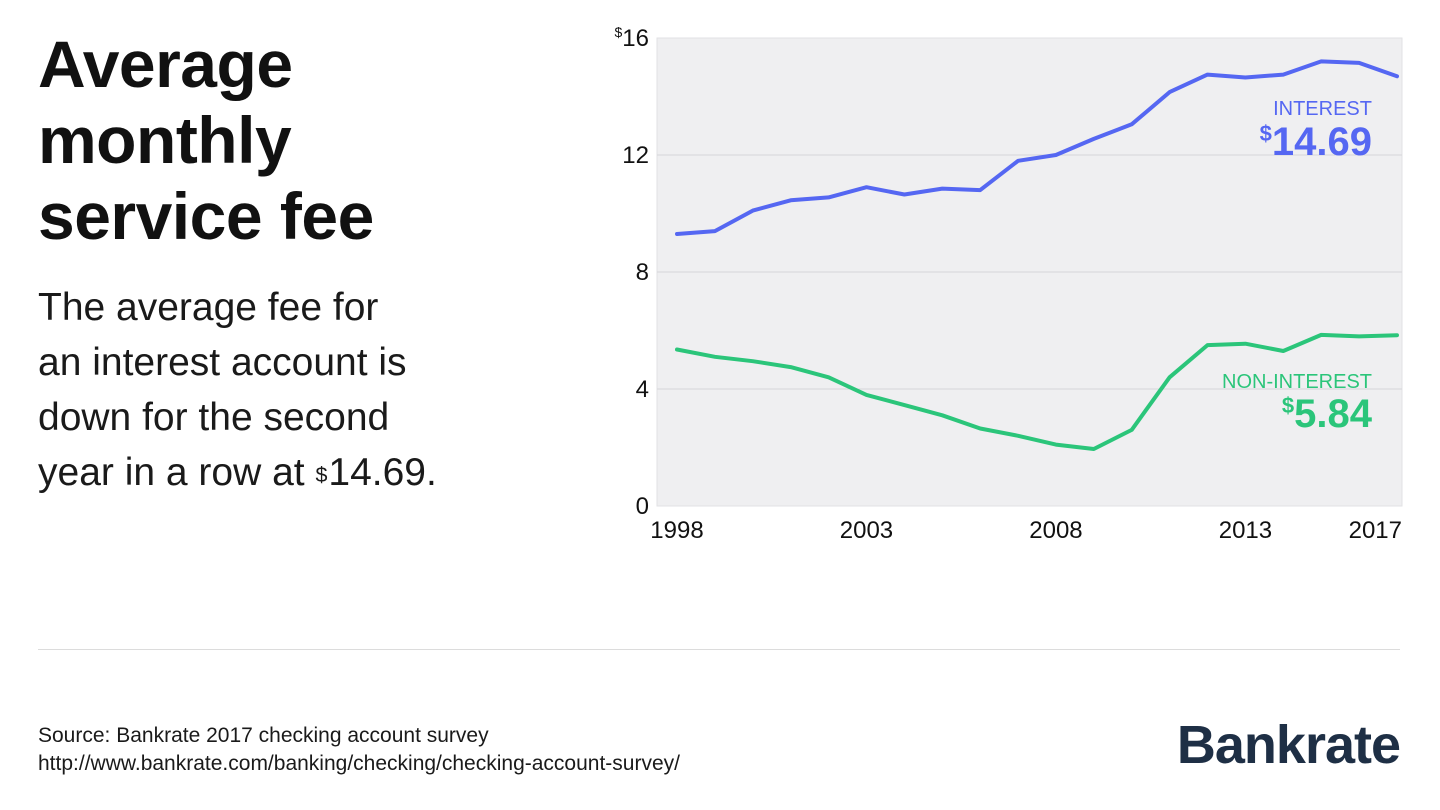  What do you see at coordinates (177, 472) in the screenshot?
I see `subtitle-line-4-prefix: year in a row at` at bounding box center [177, 472].